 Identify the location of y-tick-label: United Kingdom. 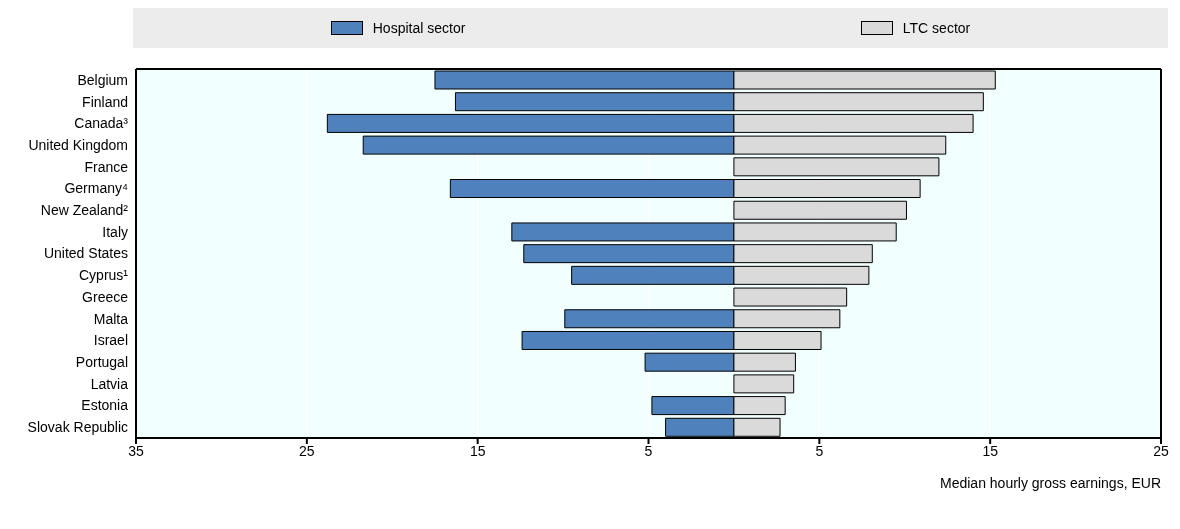
(78, 144).